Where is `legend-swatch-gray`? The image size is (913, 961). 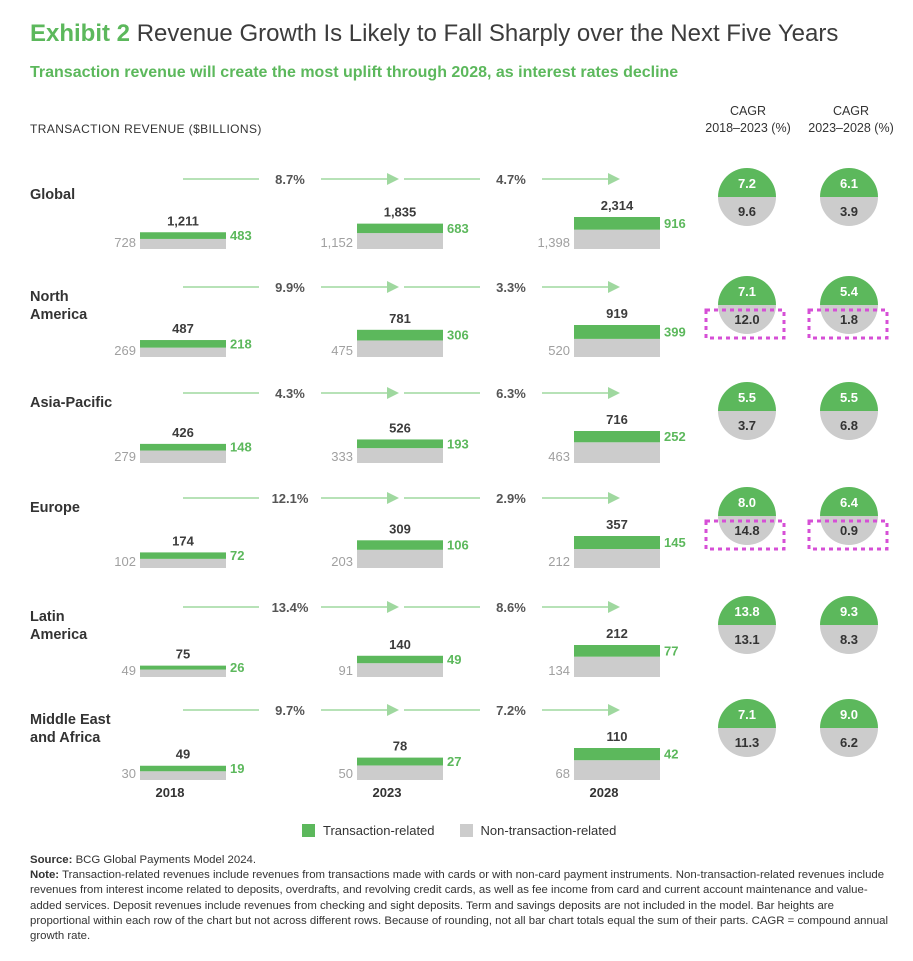 legend-swatch-gray is located at coordinates (466, 830).